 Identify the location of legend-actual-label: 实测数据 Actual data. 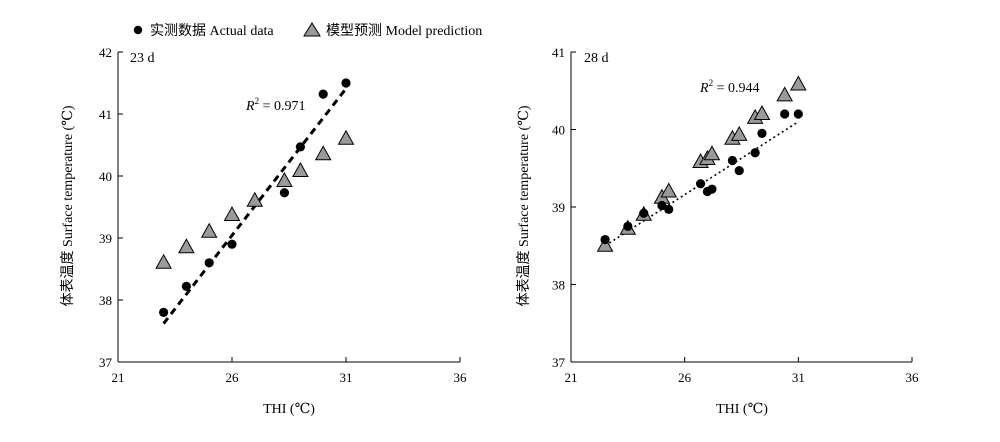
(212, 31).